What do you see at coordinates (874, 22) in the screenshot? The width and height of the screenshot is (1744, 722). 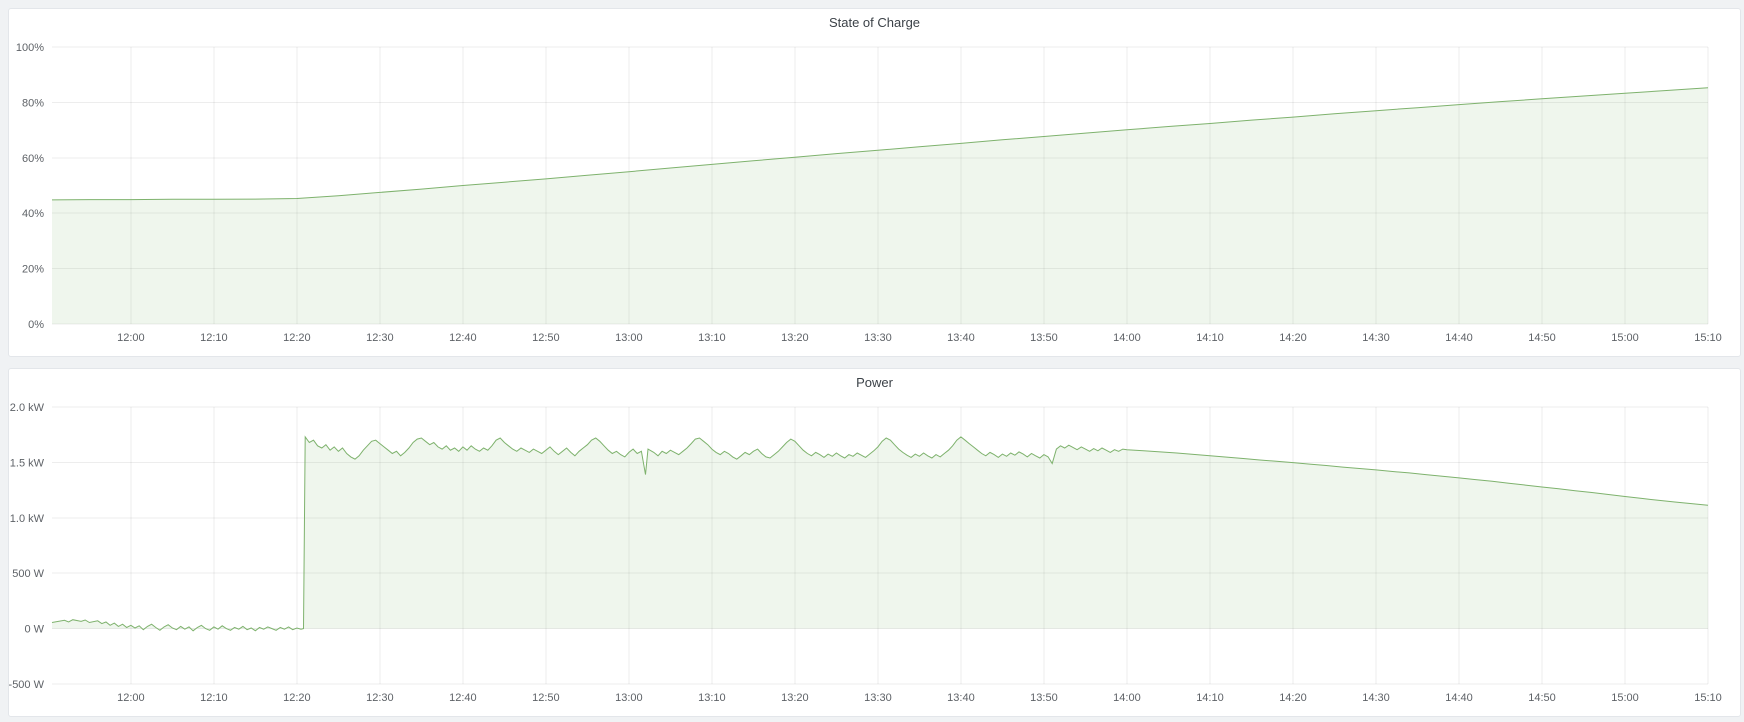 I see `panel-title-state-of-charge: State of Charge` at bounding box center [874, 22].